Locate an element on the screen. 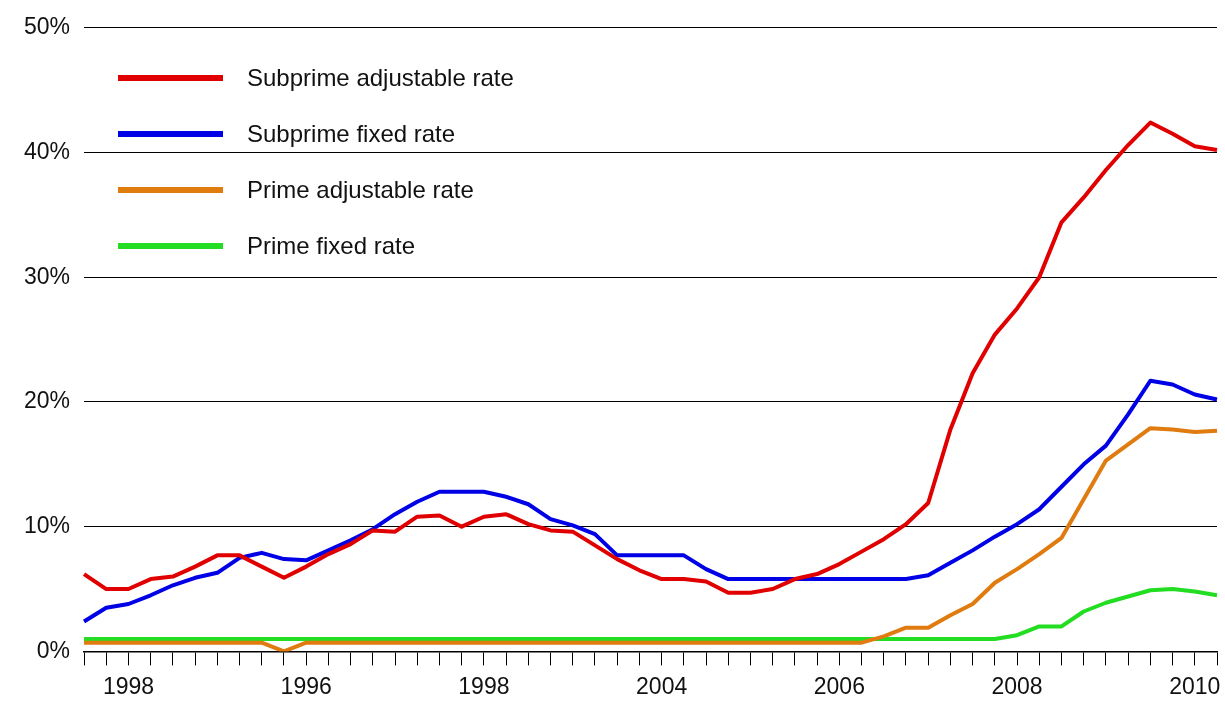 The height and width of the screenshot is (717, 1225). x-tick-label: 1996 is located at coordinates (306, 685).